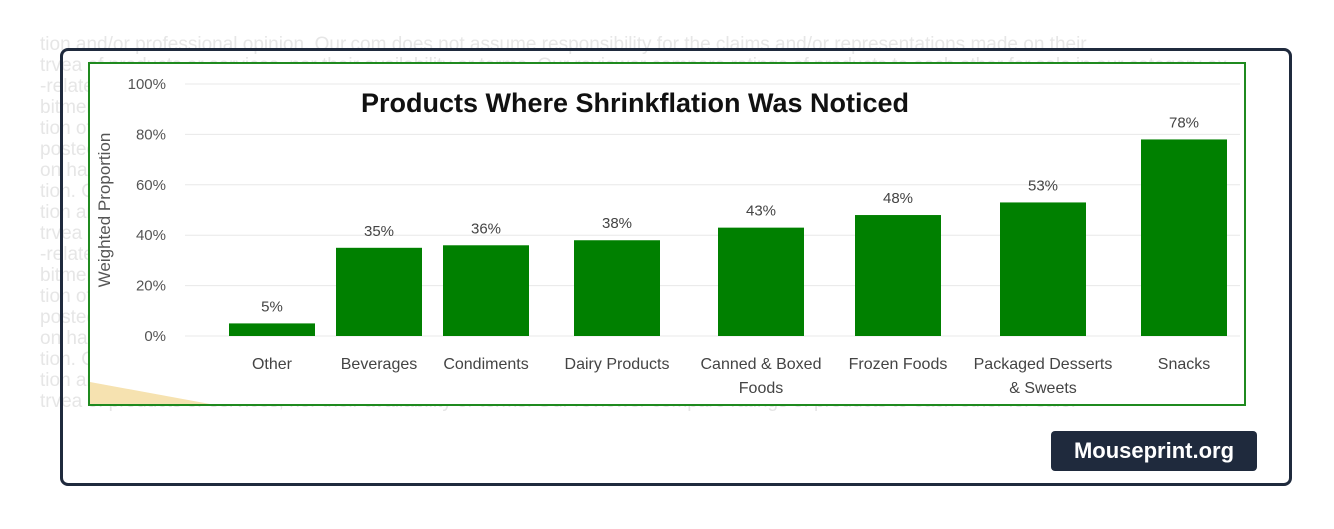 The height and width of the screenshot is (529, 1334). Describe the element at coordinates (1184, 364) in the screenshot. I see `category-label: Snacks` at that location.